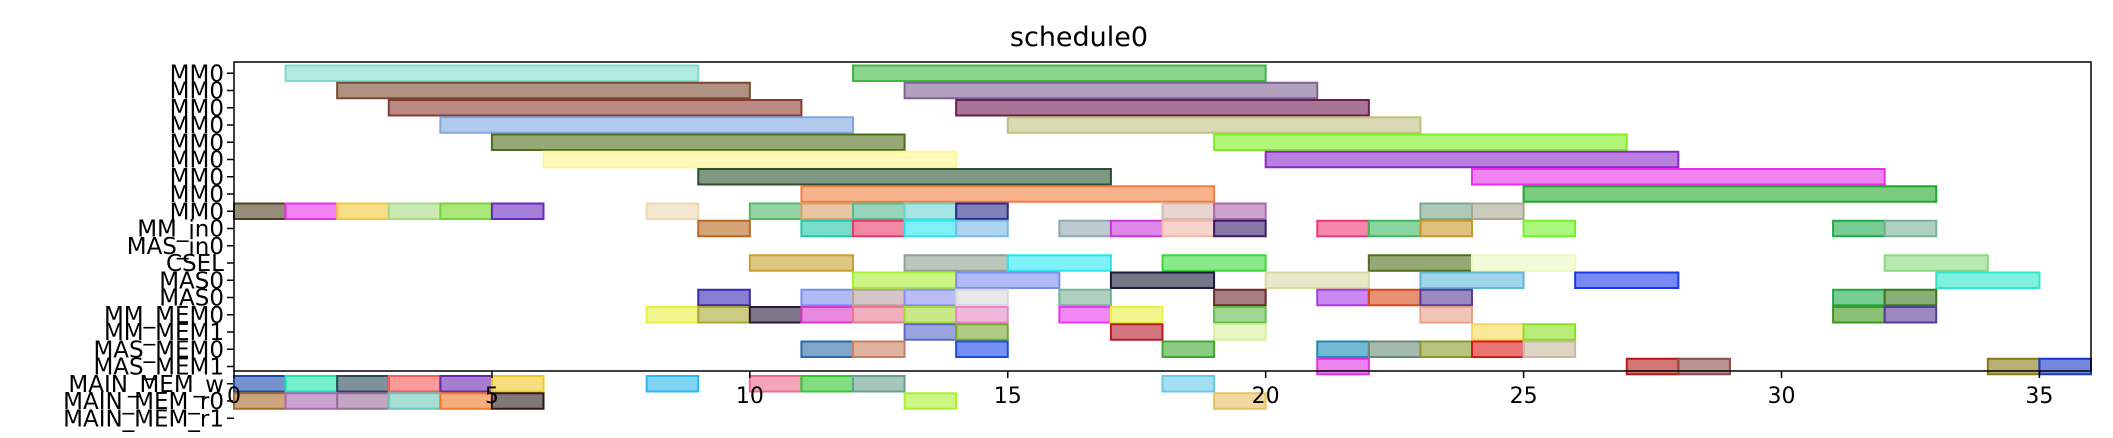 Image resolution: width=2113 pixels, height=438 pixels. What do you see at coordinates (180, 230) in the screenshot?
I see `lane-label: MM_in0` at bounding box center [180, 230].